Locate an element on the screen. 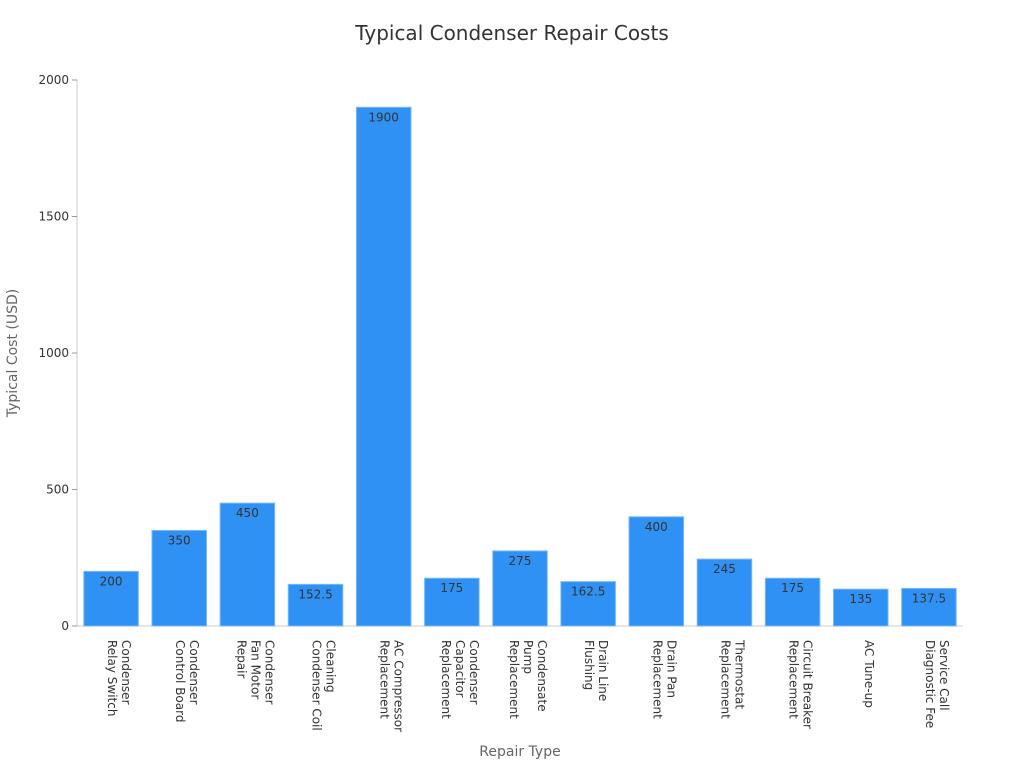 This screenshot has width=1024, height=768. value-label: 200 is located at coordinates (111, 581).